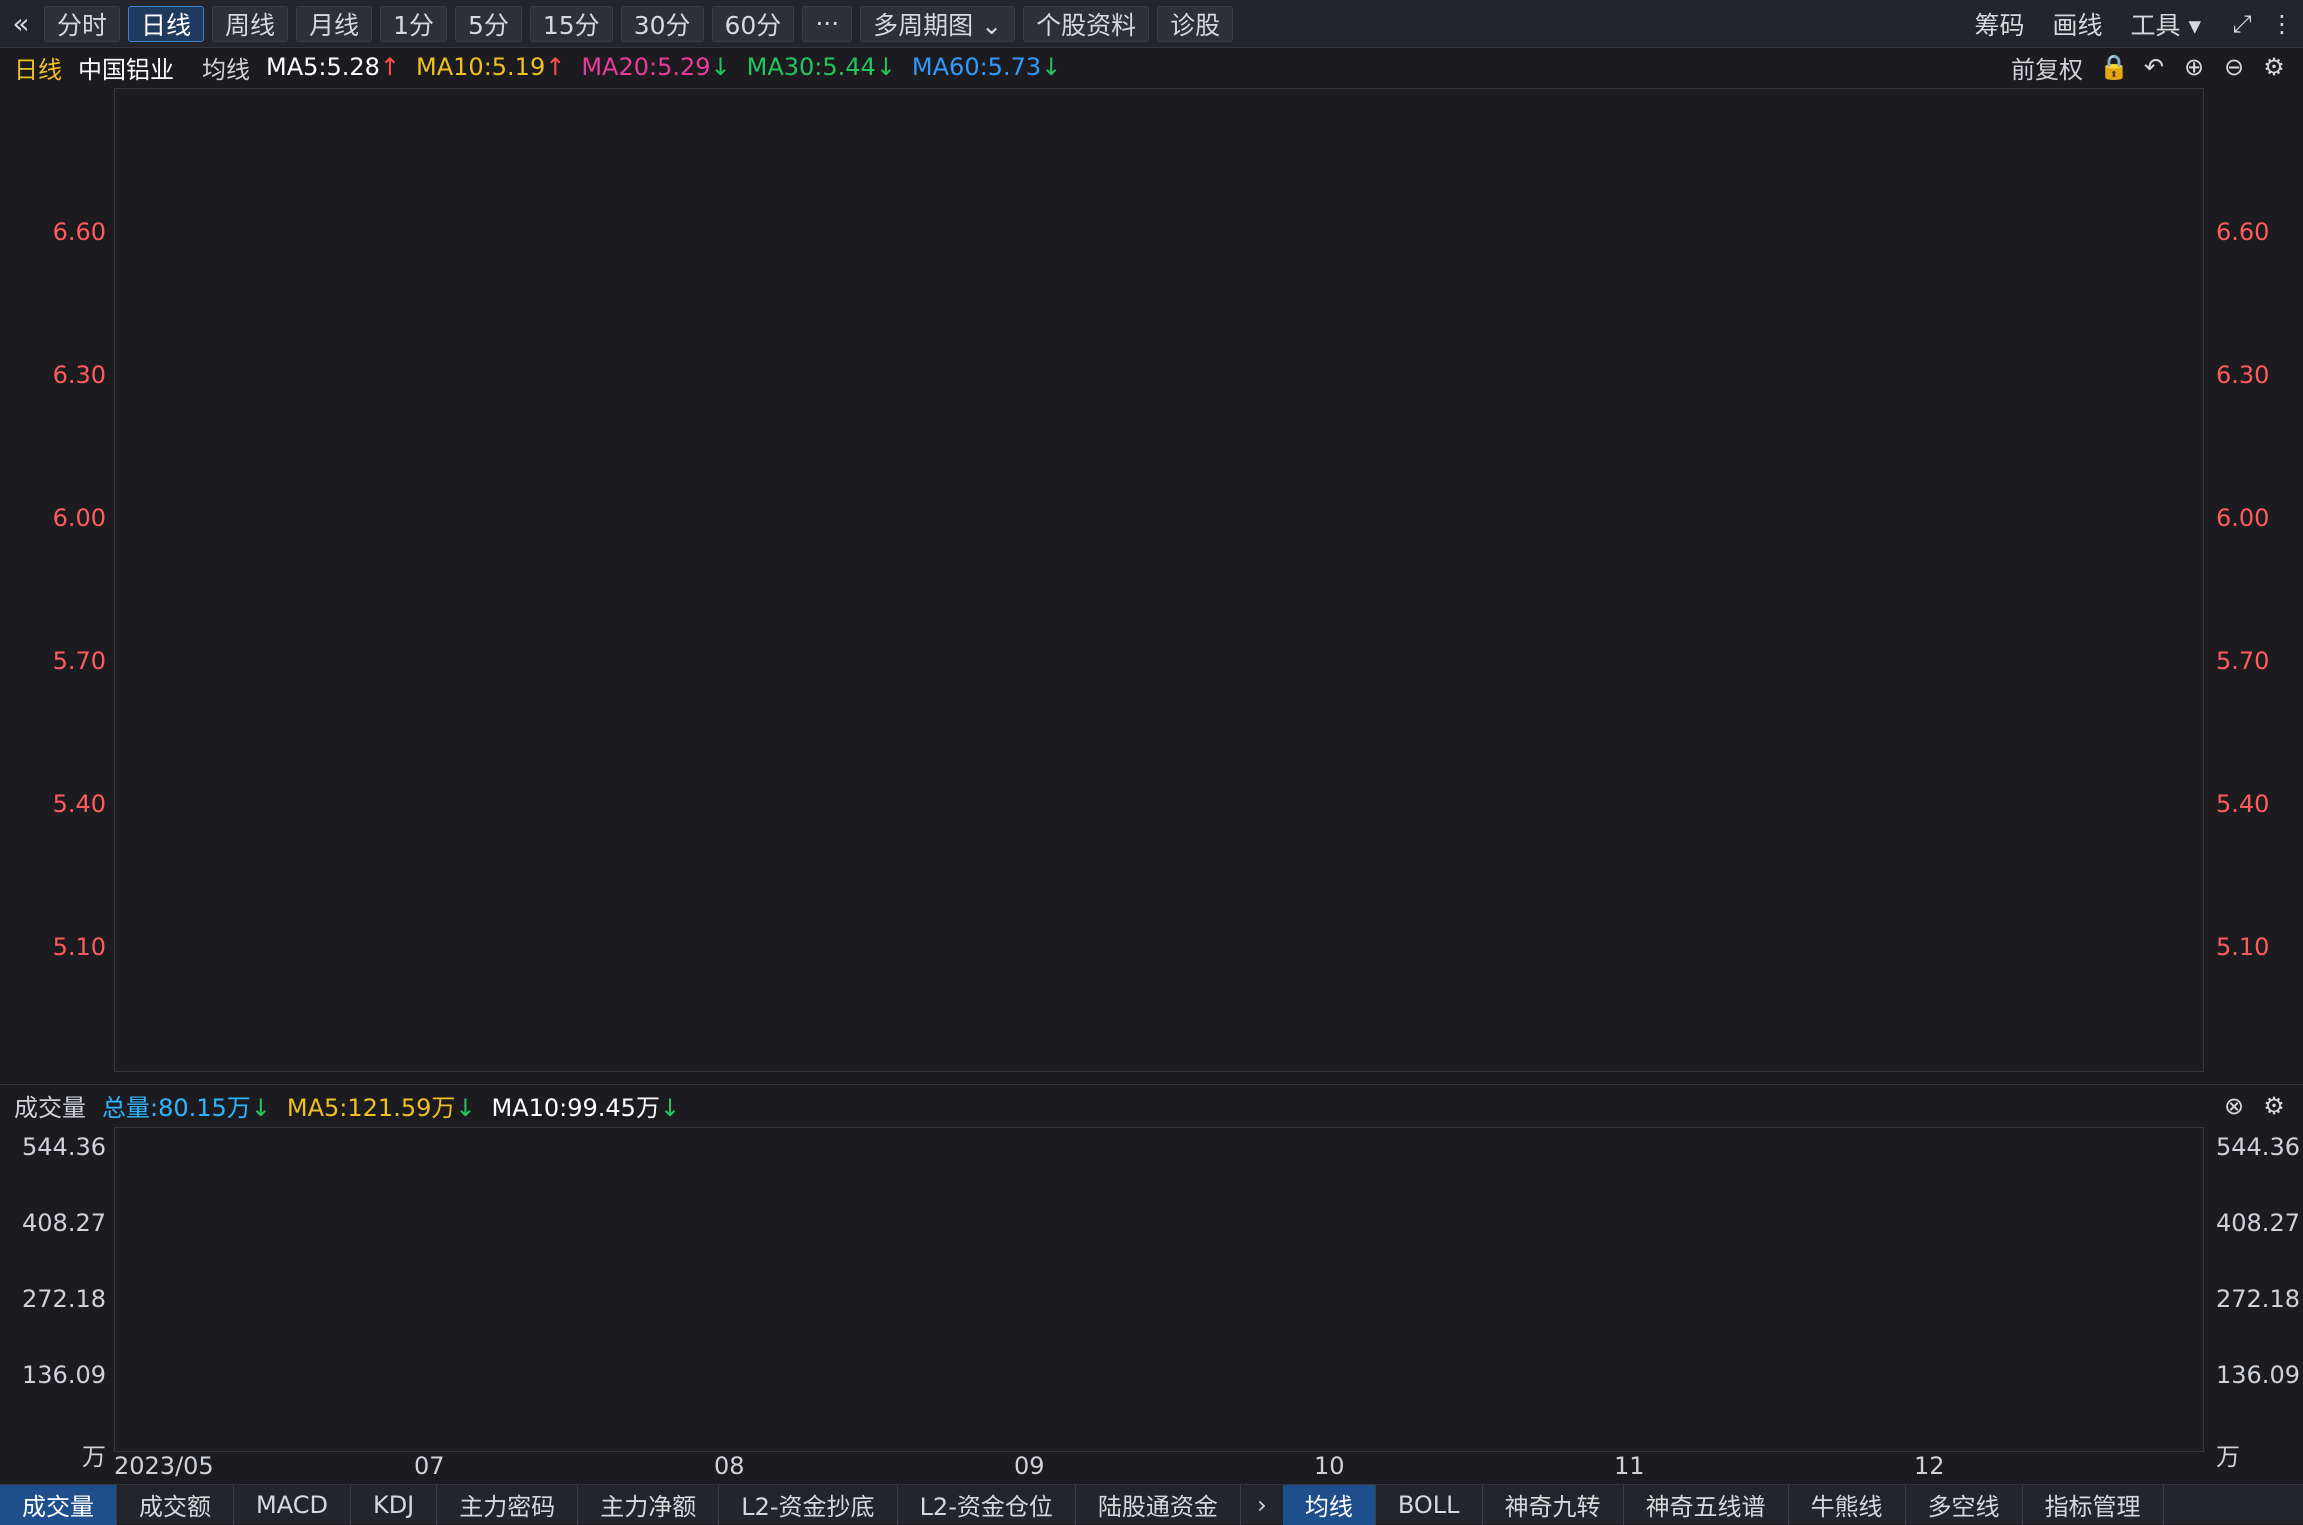 The width and height of the screenshot is (2303, 1525). Describe the element at coordinates (938, 23) in the screenshot. I see `tab-10: 多周期图 ⌄` at that location.